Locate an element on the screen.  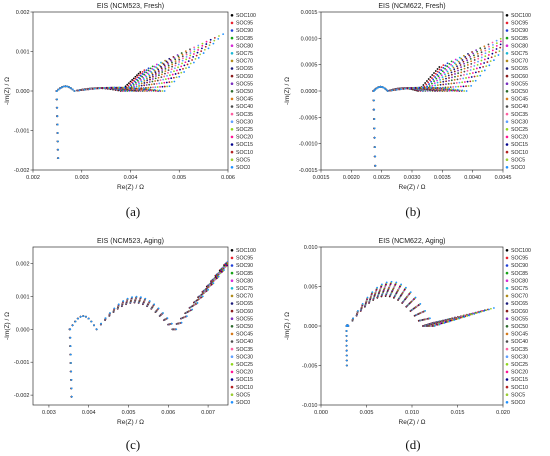
series-soc40 is located at coordinates (408, 326).